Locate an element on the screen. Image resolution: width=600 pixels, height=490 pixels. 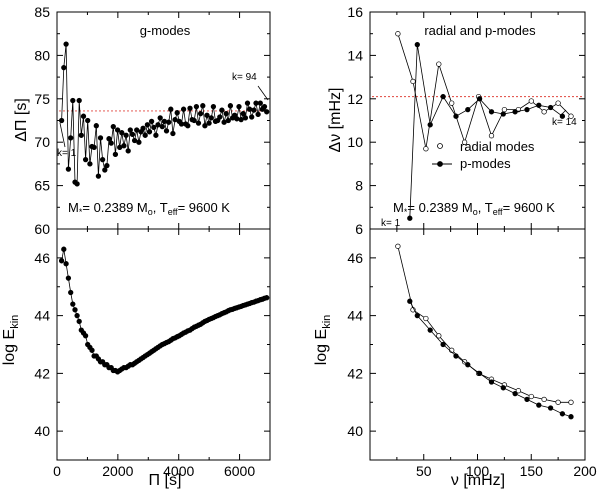
solar-subscript: o is located at coordinates (150, 212).